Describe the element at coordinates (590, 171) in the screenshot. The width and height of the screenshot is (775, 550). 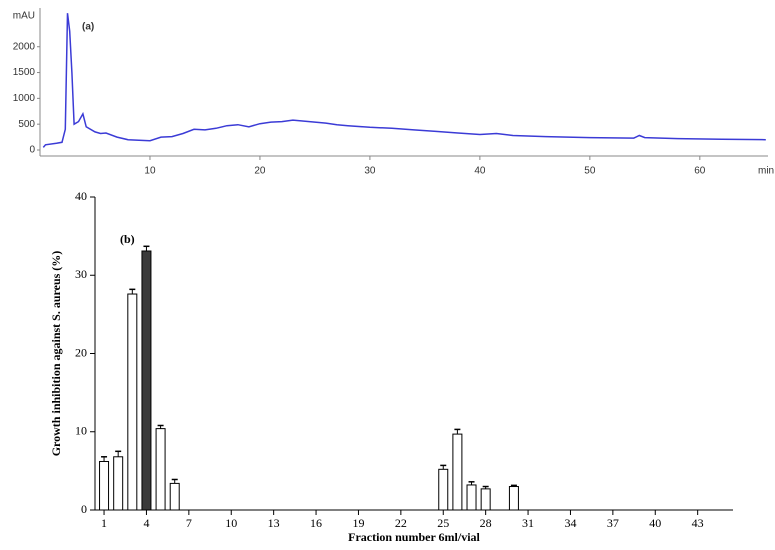
I see `x-tick-label: 50` at that location.